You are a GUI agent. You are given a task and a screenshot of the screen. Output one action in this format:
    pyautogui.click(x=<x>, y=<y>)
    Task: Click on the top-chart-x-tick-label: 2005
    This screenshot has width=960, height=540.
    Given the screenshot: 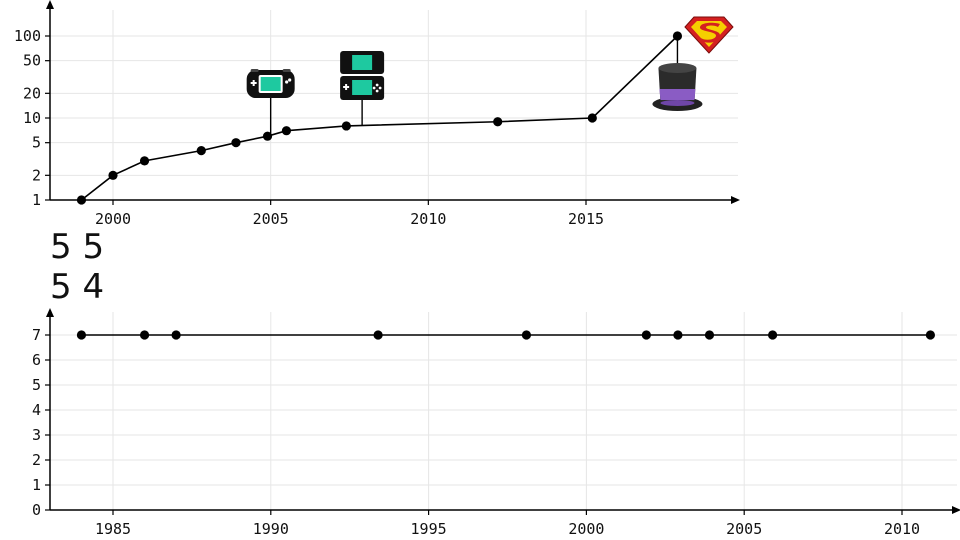 What is the action you would take?
    pyautogui.click(x=271, y=219)
    